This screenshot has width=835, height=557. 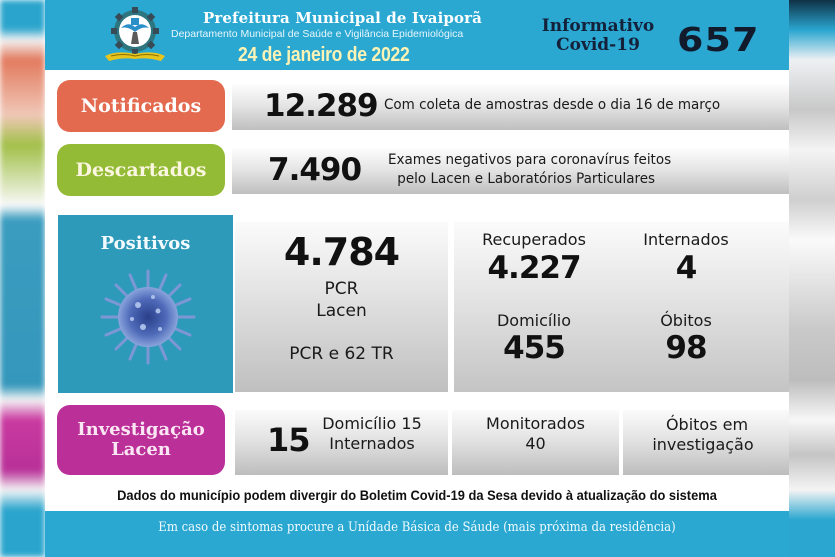 What do you see at coordinates (707, 424) in the screenshot?
I see `obitos-investigacao-line1: Óbitos em` at bounding box center [707, 424].